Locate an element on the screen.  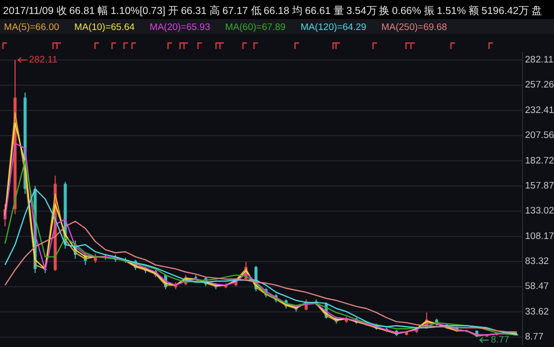
y-tick-label: 58.47 is located at coordinates (537, 286).